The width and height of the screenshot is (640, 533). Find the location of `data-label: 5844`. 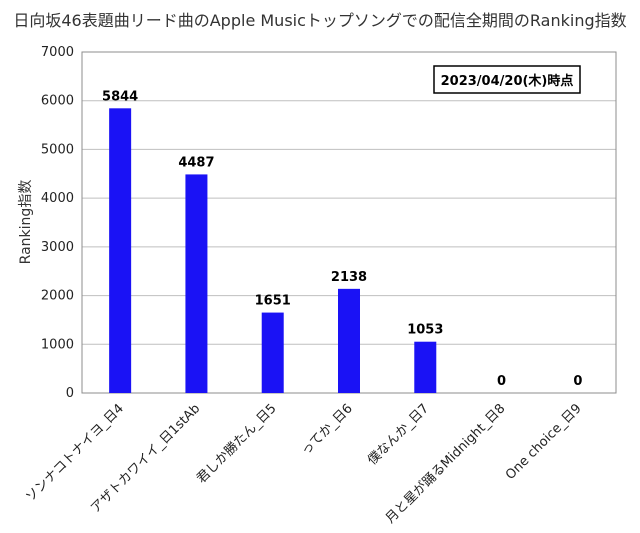

data-label: 5844 is located at coordinates (120, 96).